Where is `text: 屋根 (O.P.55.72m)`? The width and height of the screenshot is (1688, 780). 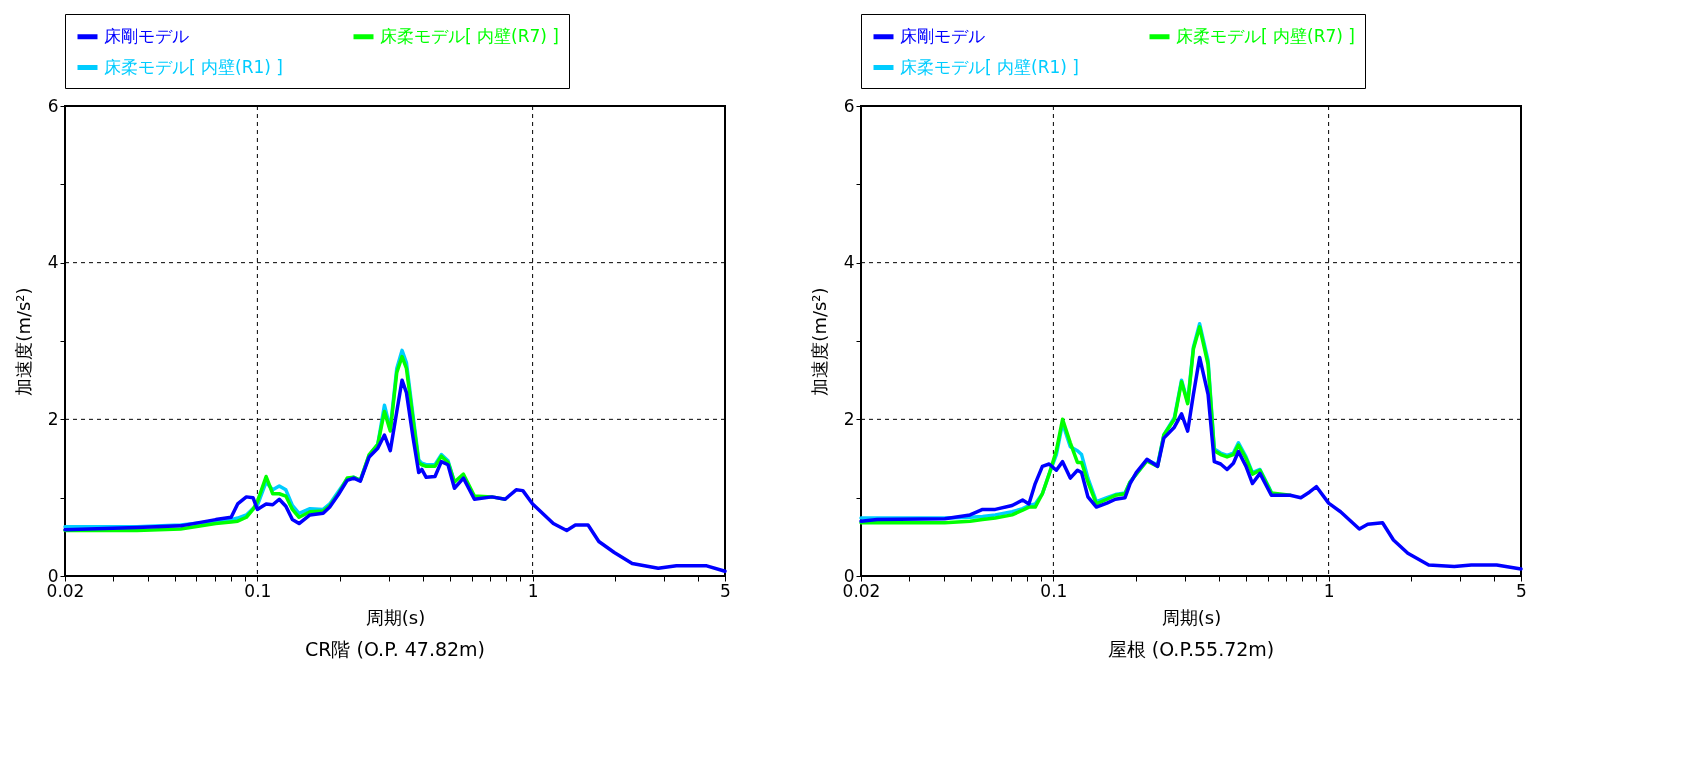
text: 屋根 (O.P.55.72m) is located at coordinates (1191, 649).